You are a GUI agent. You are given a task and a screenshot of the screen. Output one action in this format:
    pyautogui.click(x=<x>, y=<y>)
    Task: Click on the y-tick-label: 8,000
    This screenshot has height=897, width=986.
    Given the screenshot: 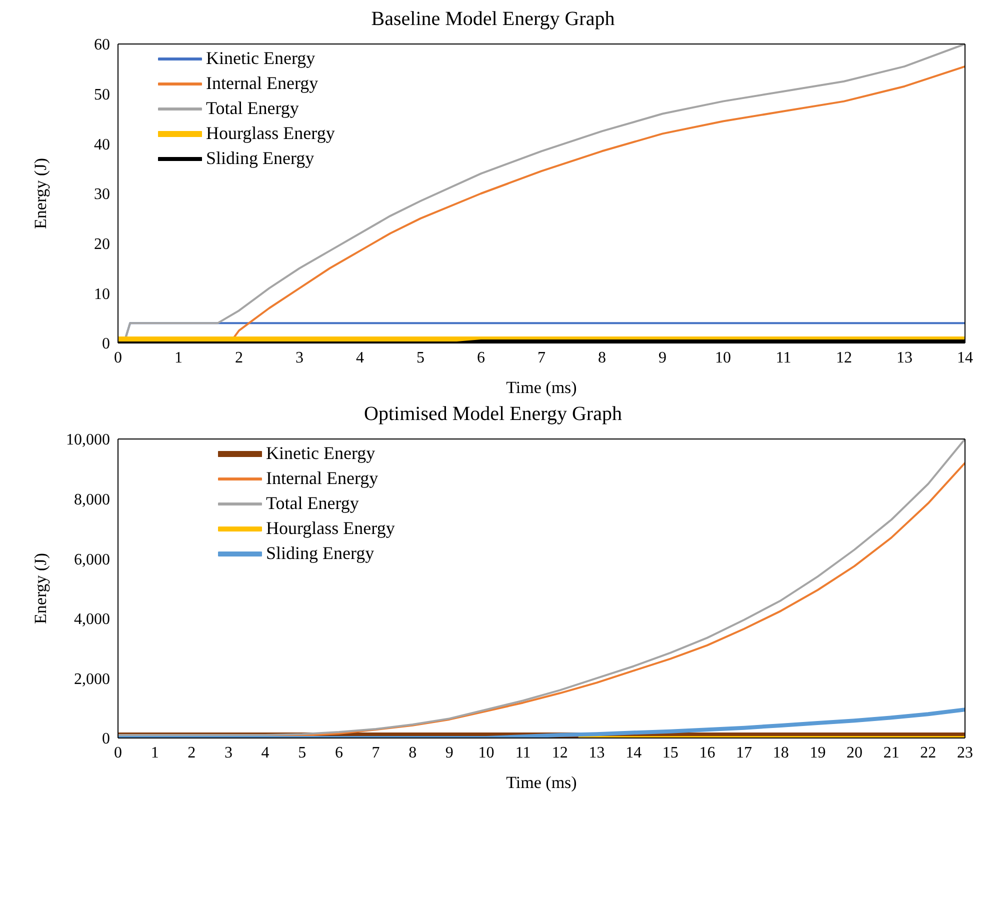 What is the action you would take?
    pyautogui.click(x=92, y=499)
    